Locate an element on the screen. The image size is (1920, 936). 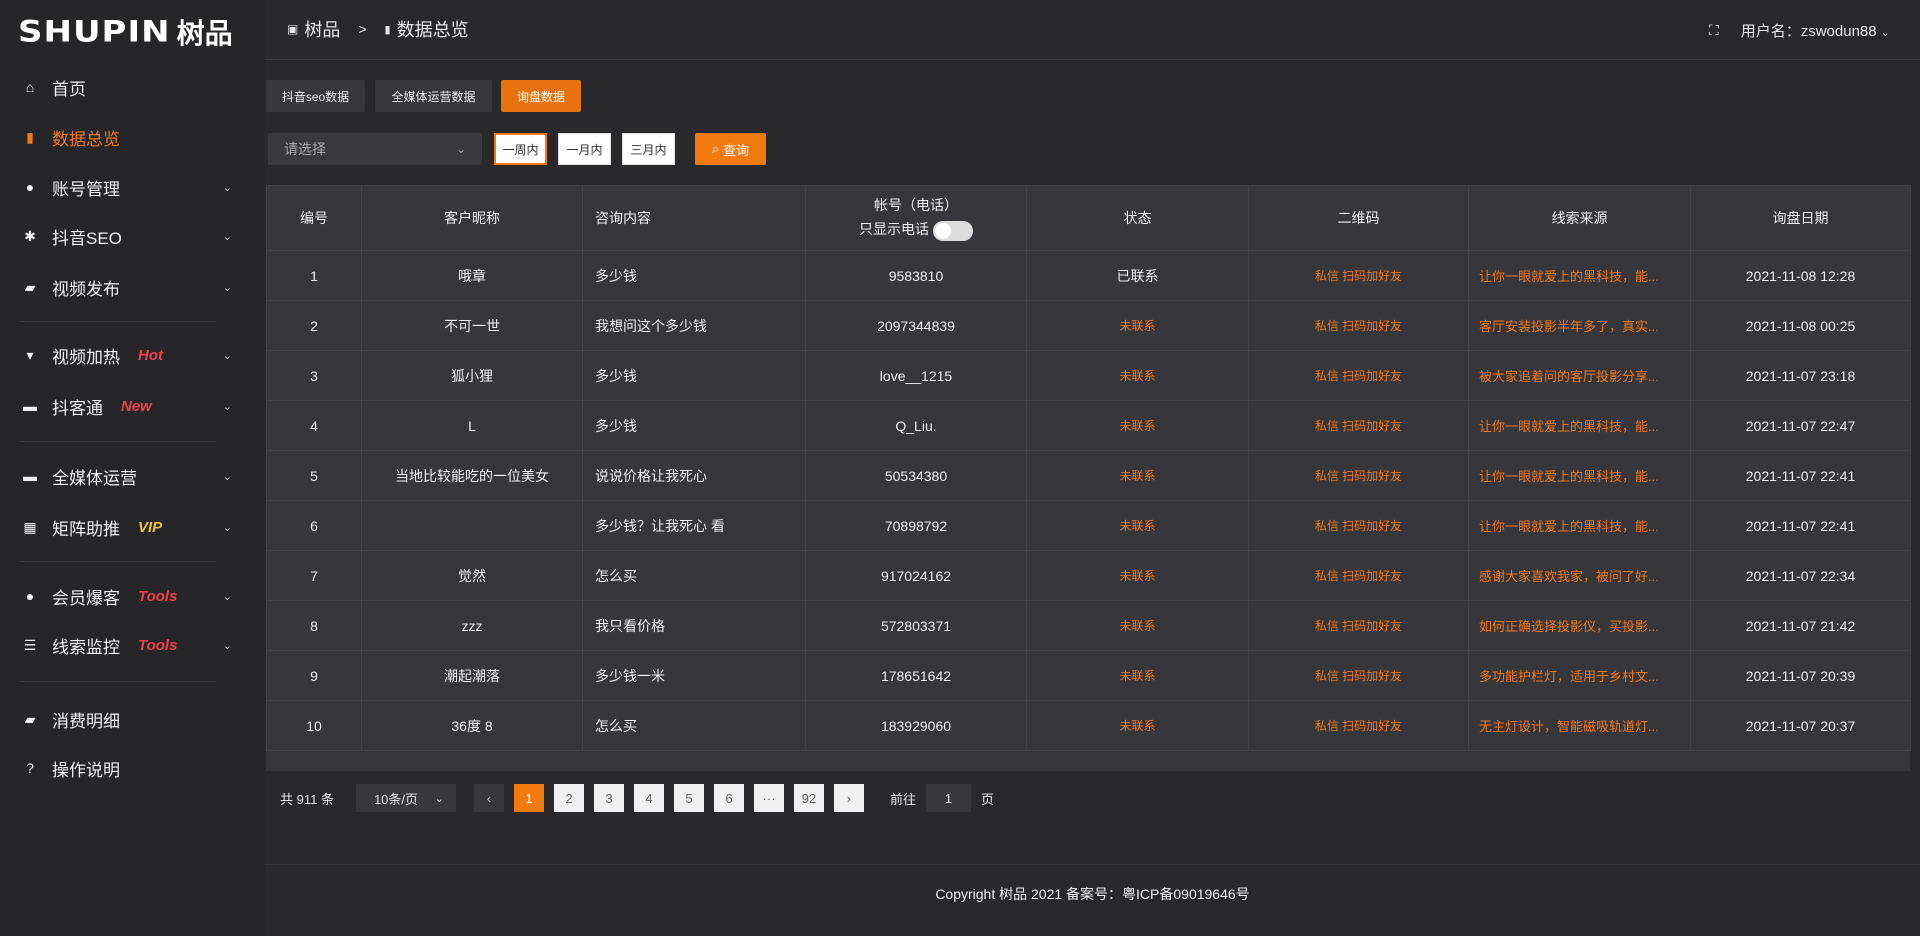
cell-content: 多少钱 is located at coordinates (694, 275).